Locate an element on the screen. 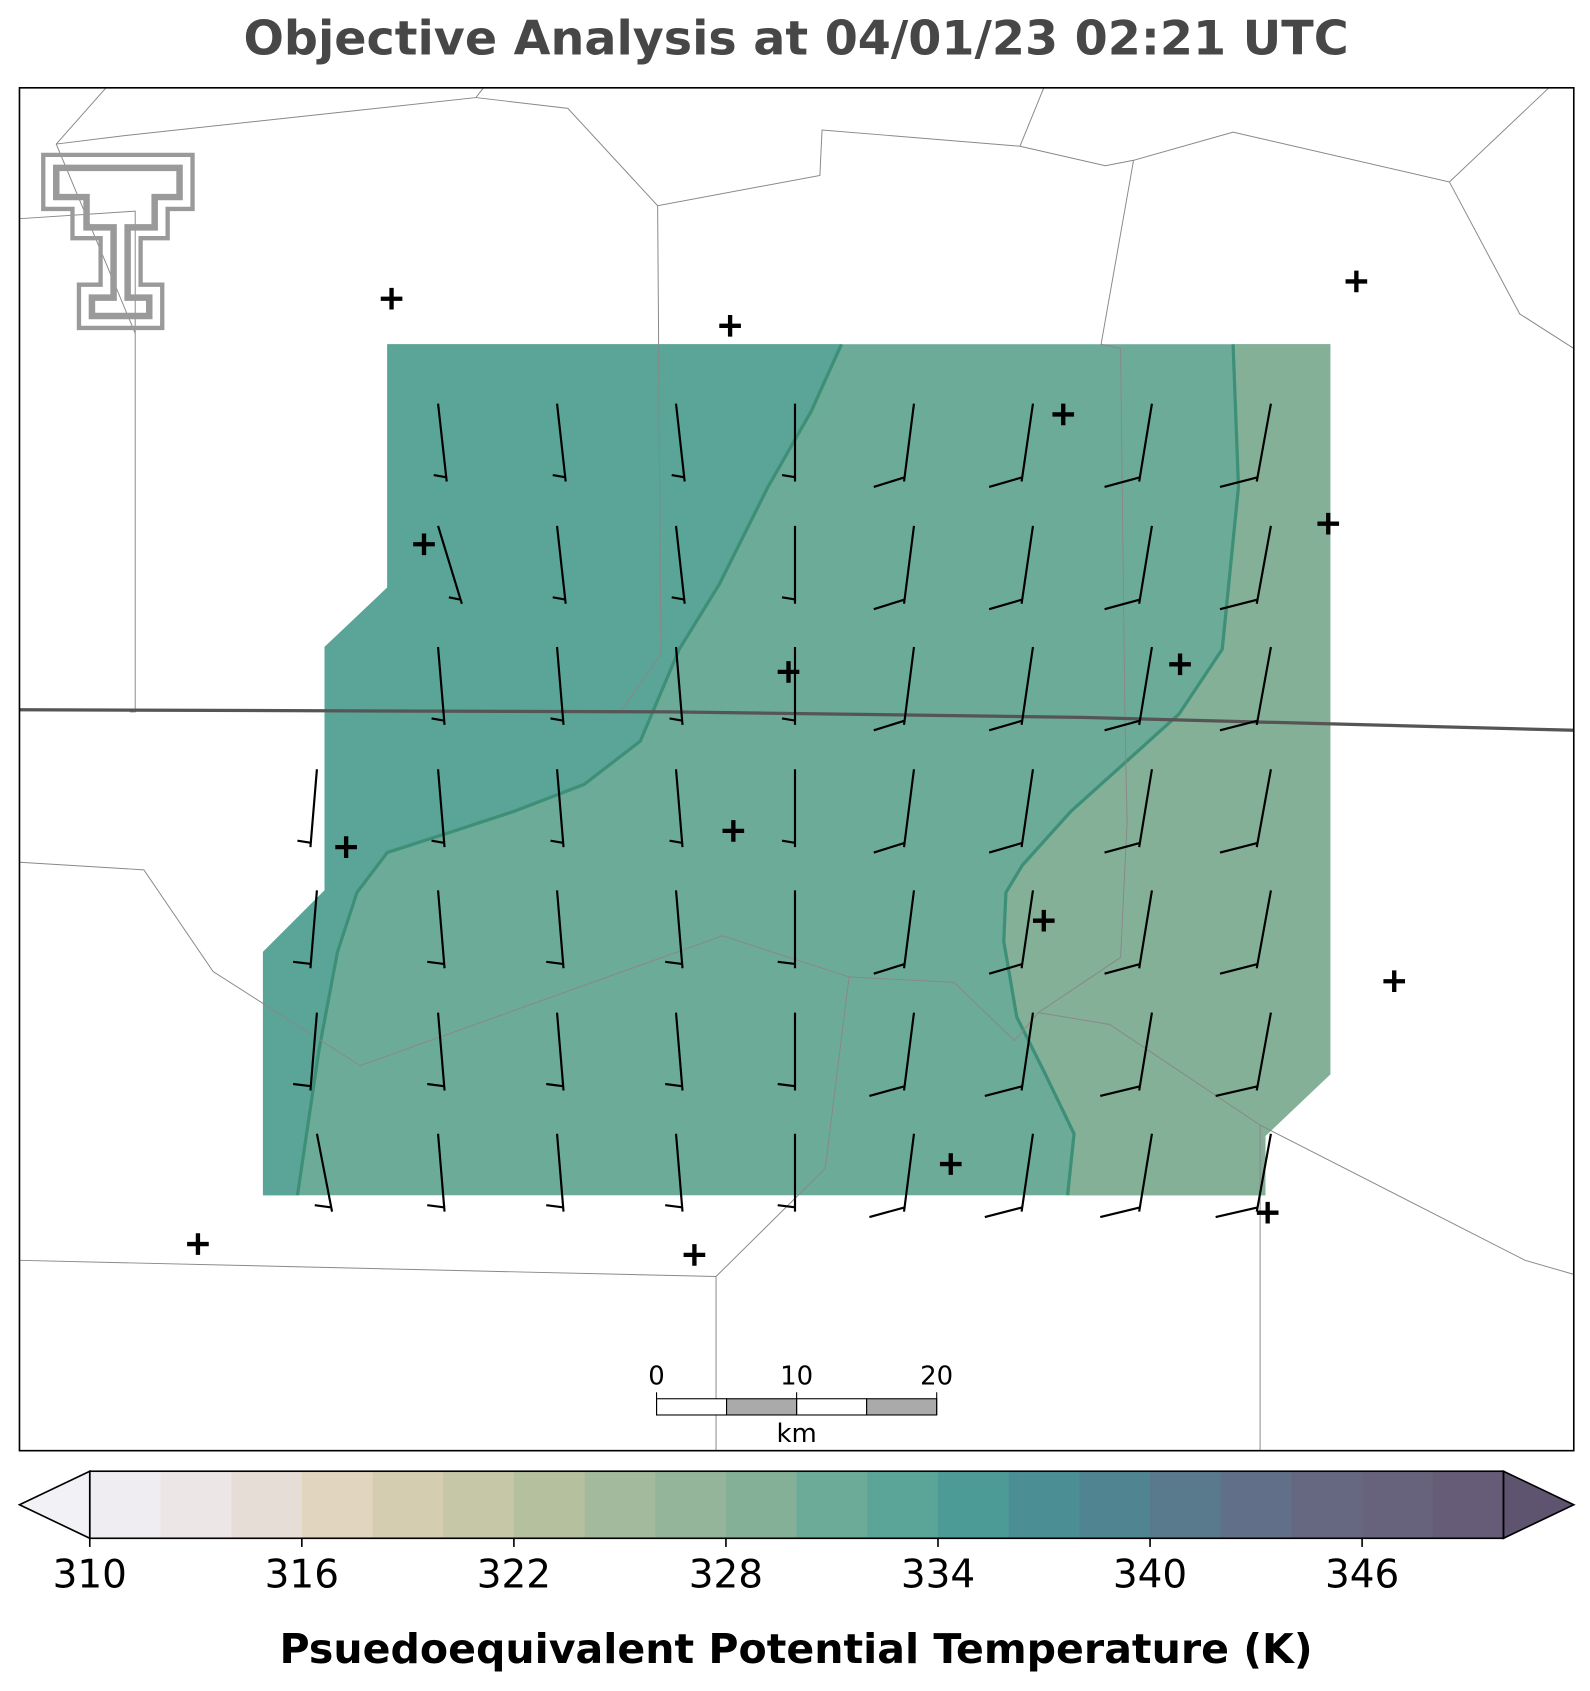 Image resolution: width=1590 pixels, height=1691 pixels. contour is located at coordinates (1121, 770).